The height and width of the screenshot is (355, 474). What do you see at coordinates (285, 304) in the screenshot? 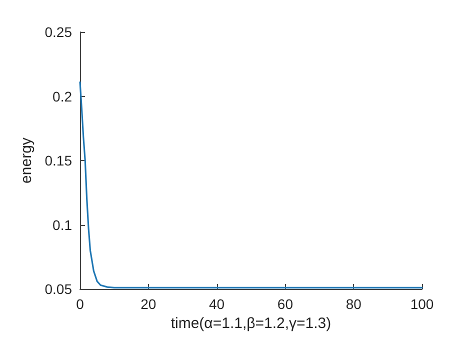
I see `x-tick-label: 60` at bounding box center [285, 304].